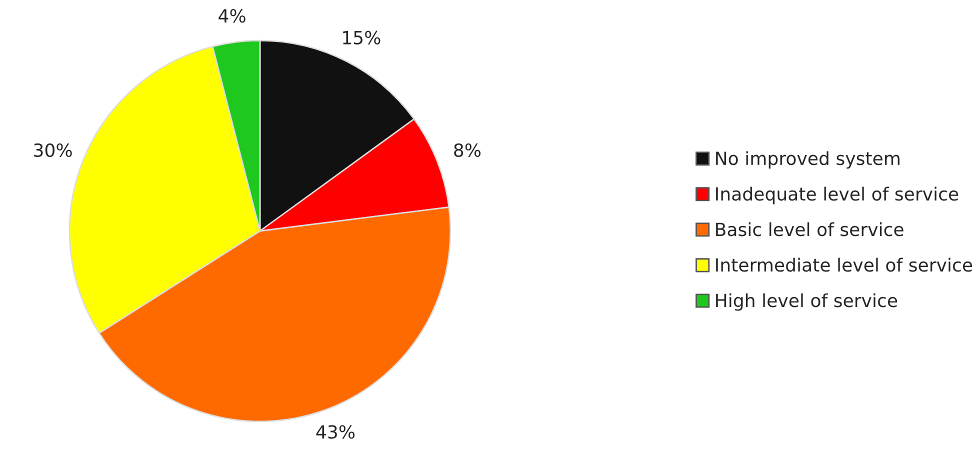 Image resolution: width=978 pixels, height=476 pixels. I want to click on data-label: 30%, so click(53, 150).